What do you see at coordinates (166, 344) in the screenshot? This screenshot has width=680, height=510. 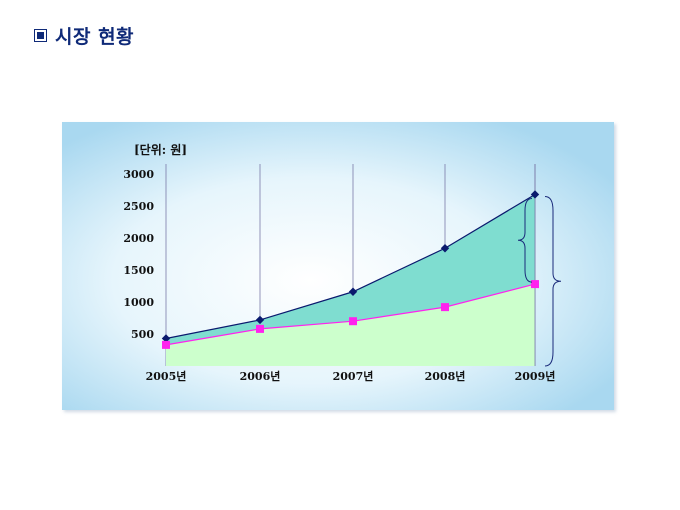 I see `series-2-point-2005년` at bounding box center [166, 344].